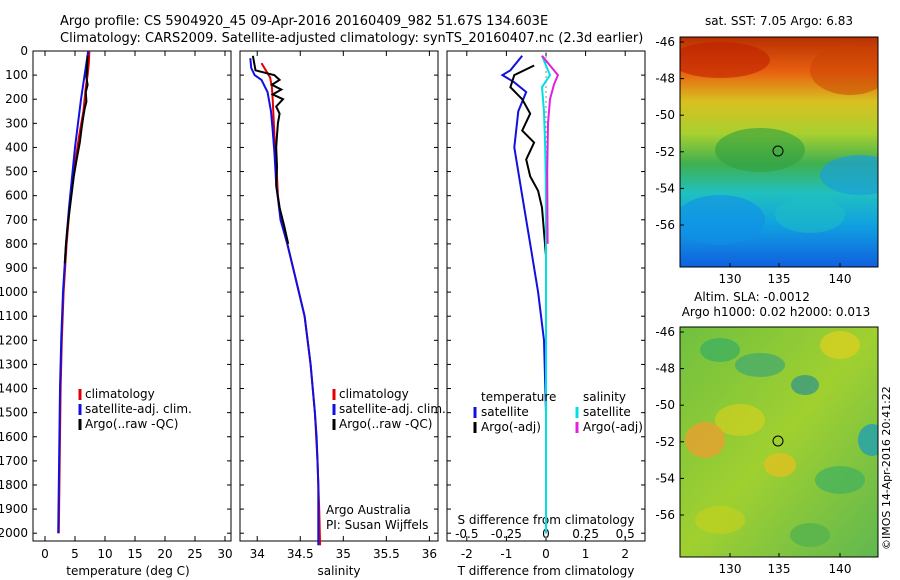 This screenshot has height=580, width=900. Describe the element at coordinates (14, 340) in the screenshot. I see `y-tick-label: 1200` at that location.